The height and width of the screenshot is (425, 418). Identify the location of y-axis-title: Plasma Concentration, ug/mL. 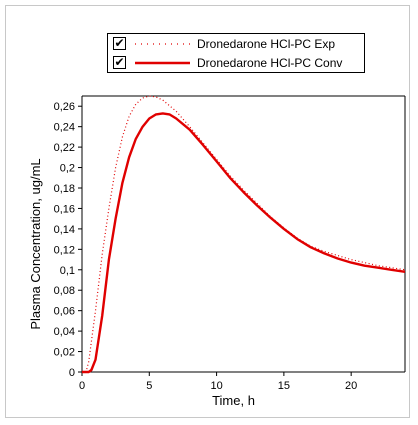
(35, 243).